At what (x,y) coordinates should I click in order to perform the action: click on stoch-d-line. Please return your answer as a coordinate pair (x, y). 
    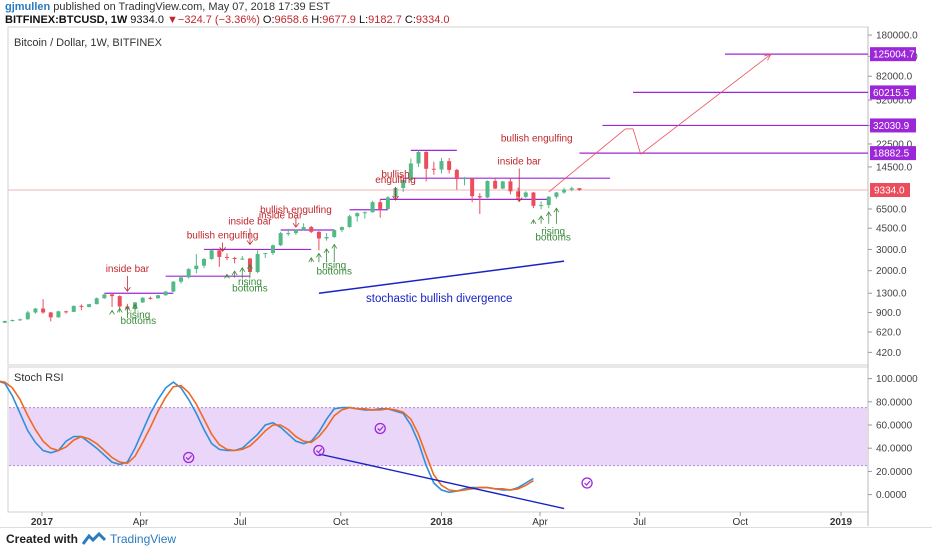
    Looking at the image, I should click on (267, 436).